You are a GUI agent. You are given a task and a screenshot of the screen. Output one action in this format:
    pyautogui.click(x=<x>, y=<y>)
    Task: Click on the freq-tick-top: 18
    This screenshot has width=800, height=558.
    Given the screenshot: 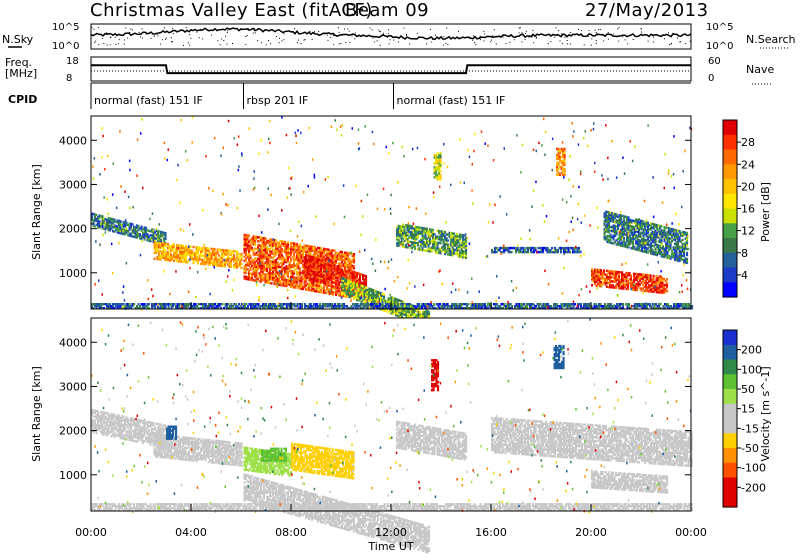 What is the action you would take?
    pyautogui.click(x=72, y=61)
    